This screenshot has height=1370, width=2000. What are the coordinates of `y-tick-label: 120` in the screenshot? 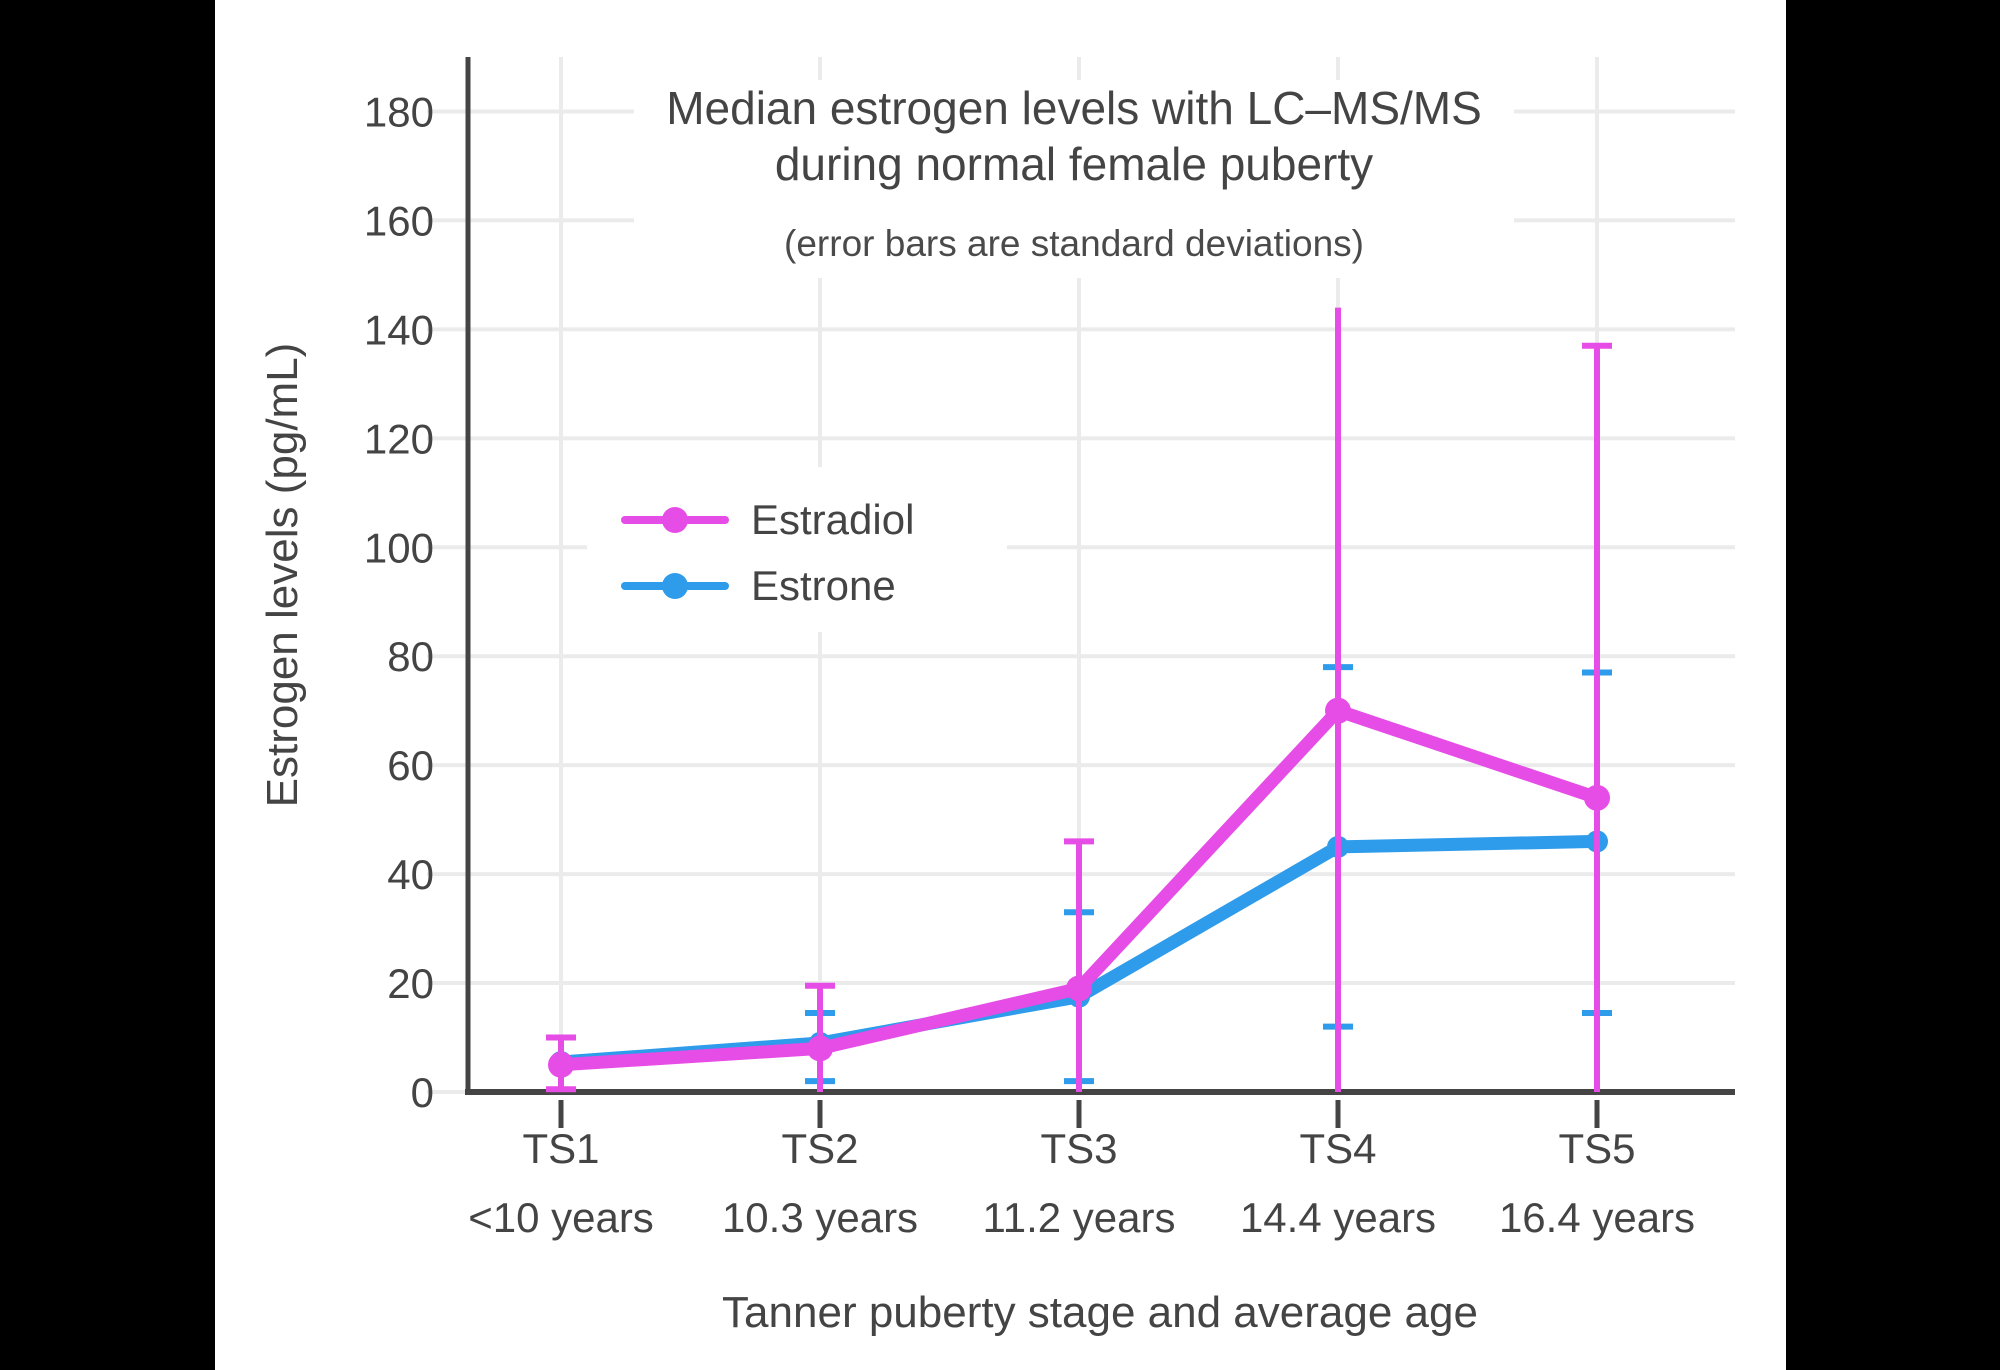 It's located at (399, 438).